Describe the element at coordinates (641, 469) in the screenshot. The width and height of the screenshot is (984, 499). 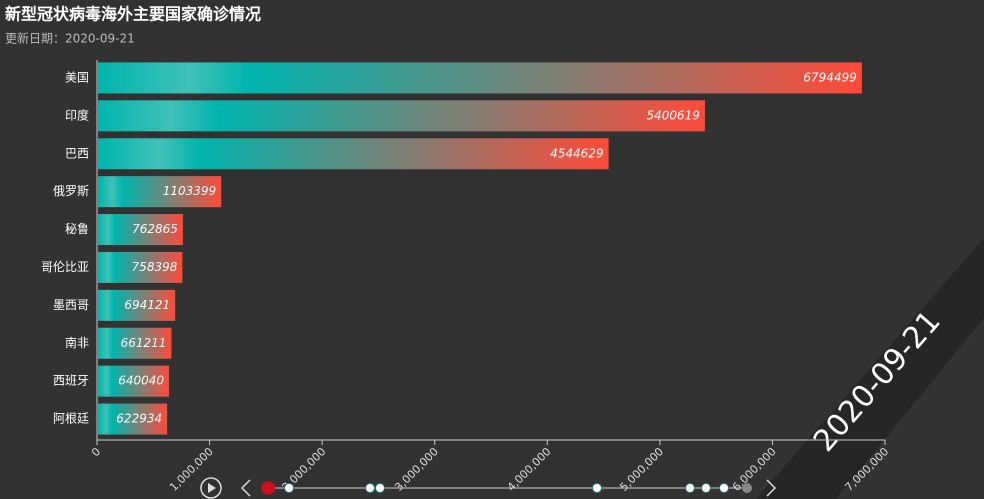
I see `x-tick-label: 5,000,000` at that location.